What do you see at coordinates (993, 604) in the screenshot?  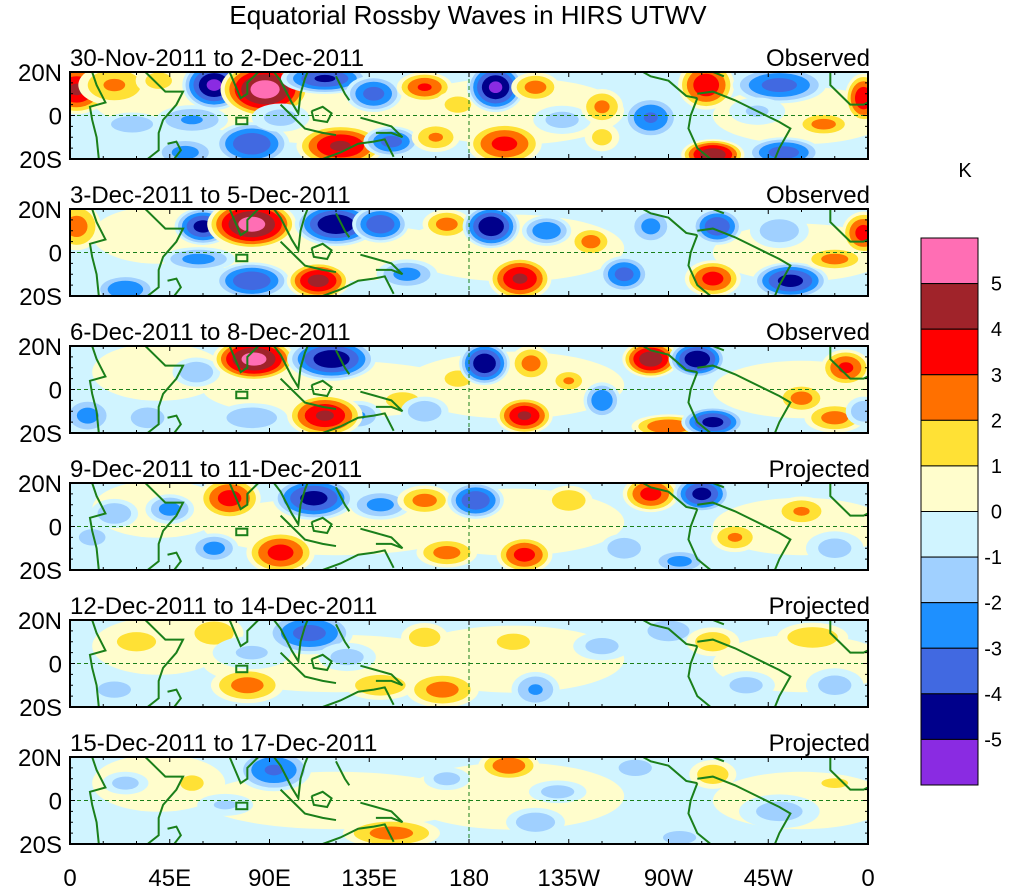 I see `colorbar-level-label: -2` at bounding box center [993, 604].